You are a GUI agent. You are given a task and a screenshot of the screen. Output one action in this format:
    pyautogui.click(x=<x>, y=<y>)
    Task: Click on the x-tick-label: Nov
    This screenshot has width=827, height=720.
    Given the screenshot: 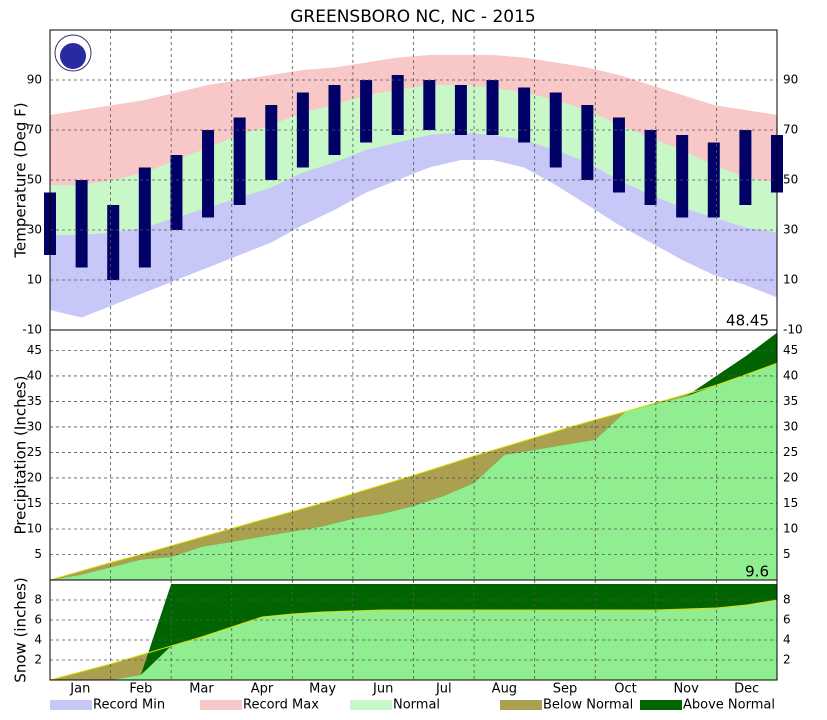 What is the action you would take?
    pyautogui.click(x=686, y=689)
    